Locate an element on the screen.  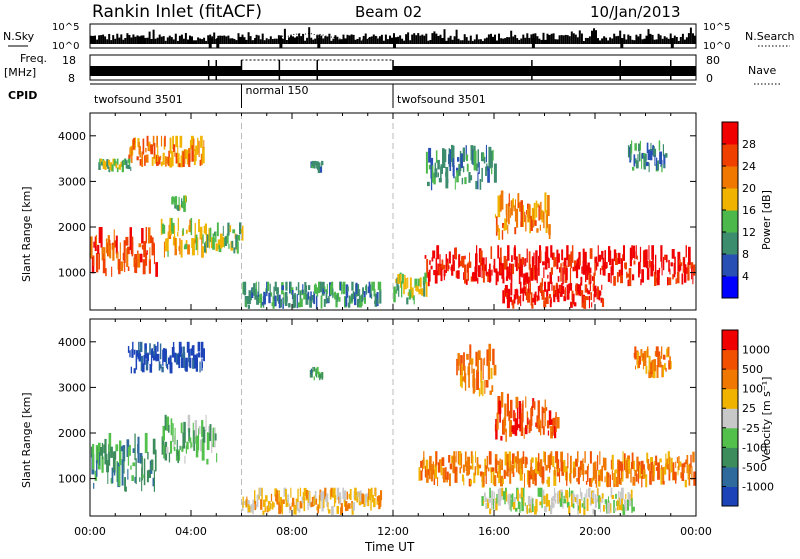
colorbar-tick-label: 8 is located at coordinates (745, 254).